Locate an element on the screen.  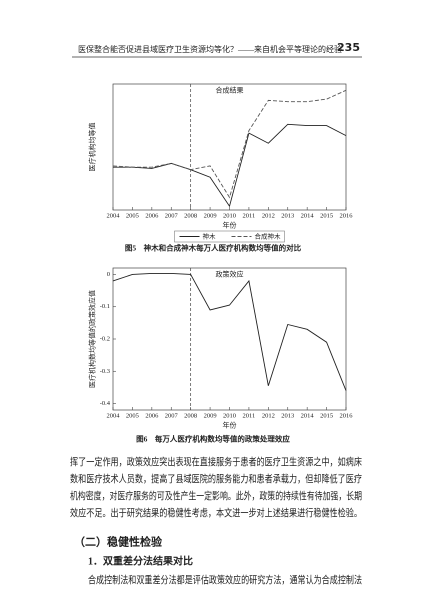
chart-title: 合成结果 is located at coordinates (230, 90).